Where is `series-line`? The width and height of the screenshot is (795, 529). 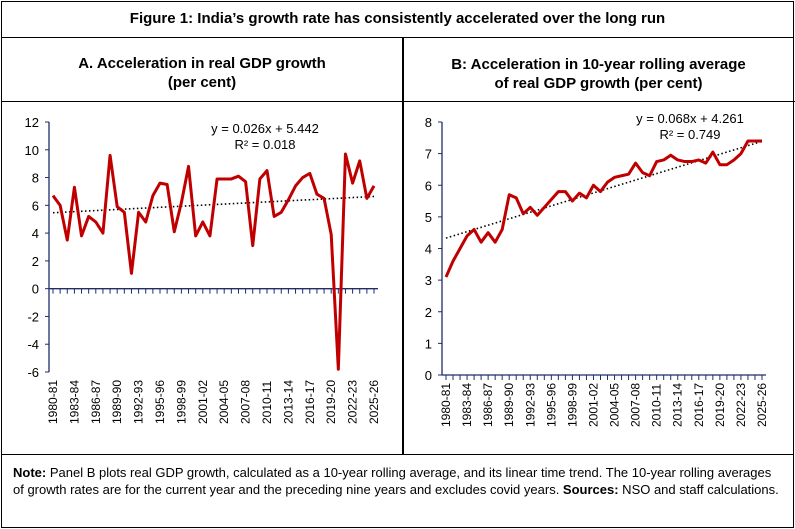
series-line is located at coordinates (603, 208).